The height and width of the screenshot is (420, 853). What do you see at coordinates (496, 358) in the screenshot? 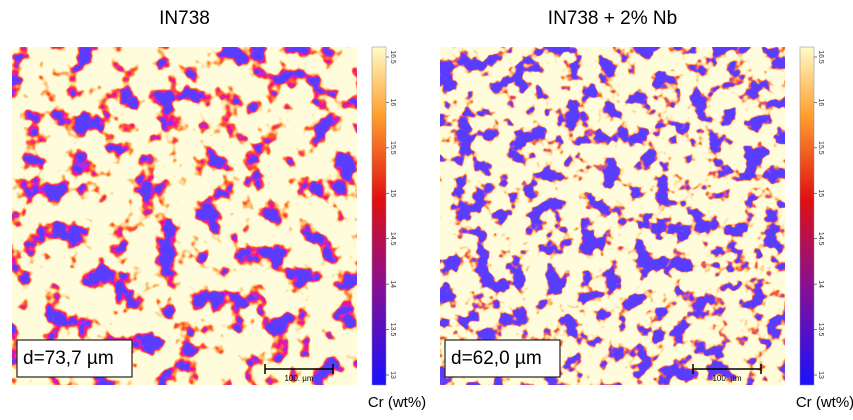
I see `size-label: d=62,0 µm` at bounding box center [496, 358].